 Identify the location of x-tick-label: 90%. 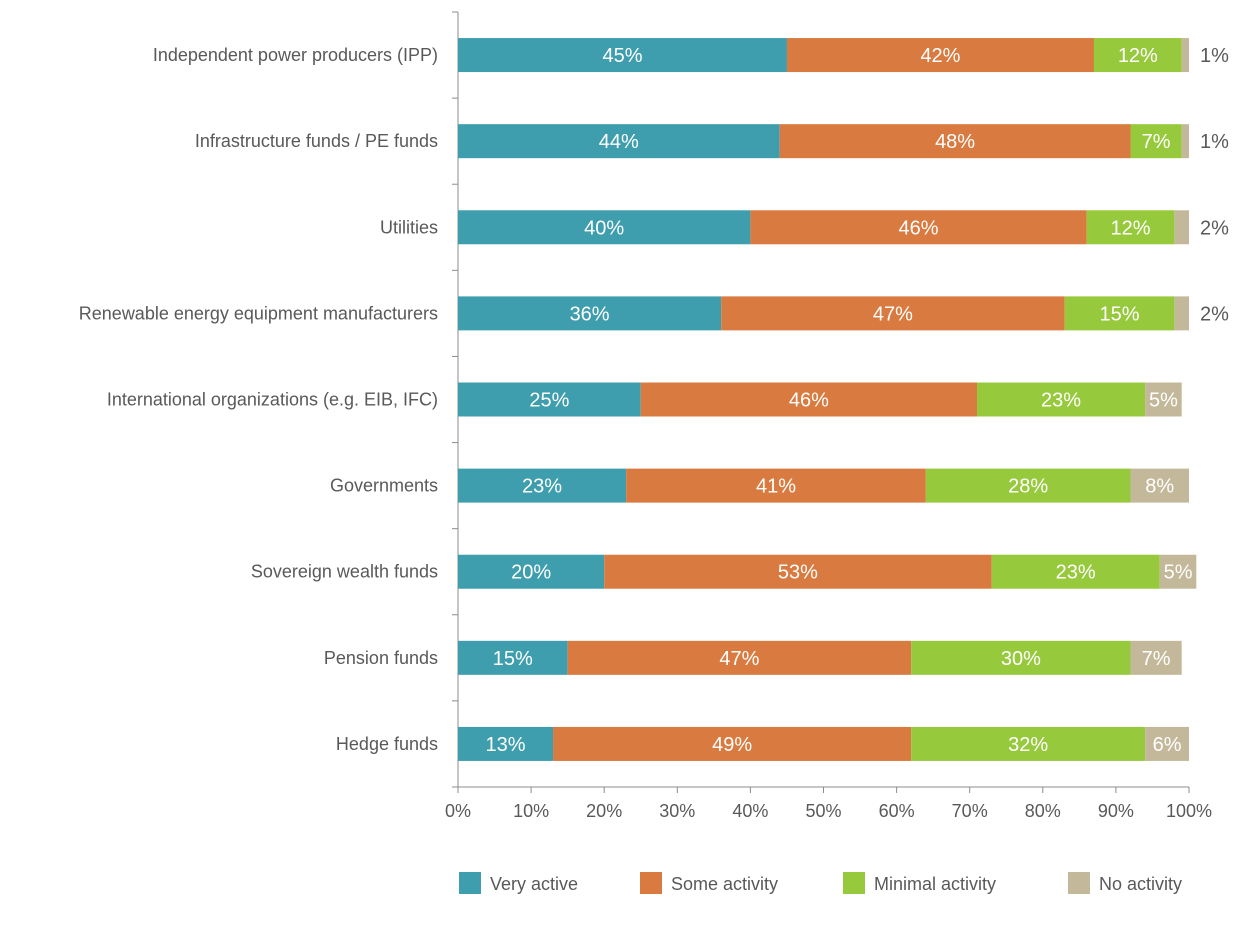
(1116, 811).